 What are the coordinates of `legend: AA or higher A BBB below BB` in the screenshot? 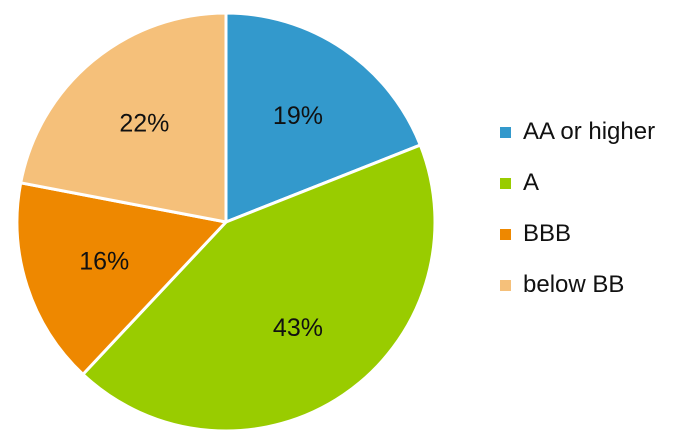 It's located at (577, 208).